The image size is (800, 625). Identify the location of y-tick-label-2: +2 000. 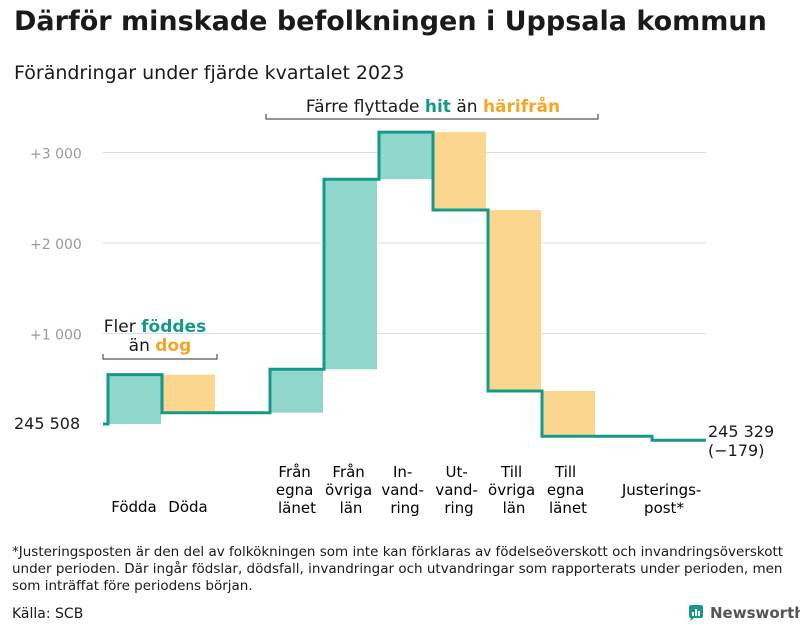
(56, 245).